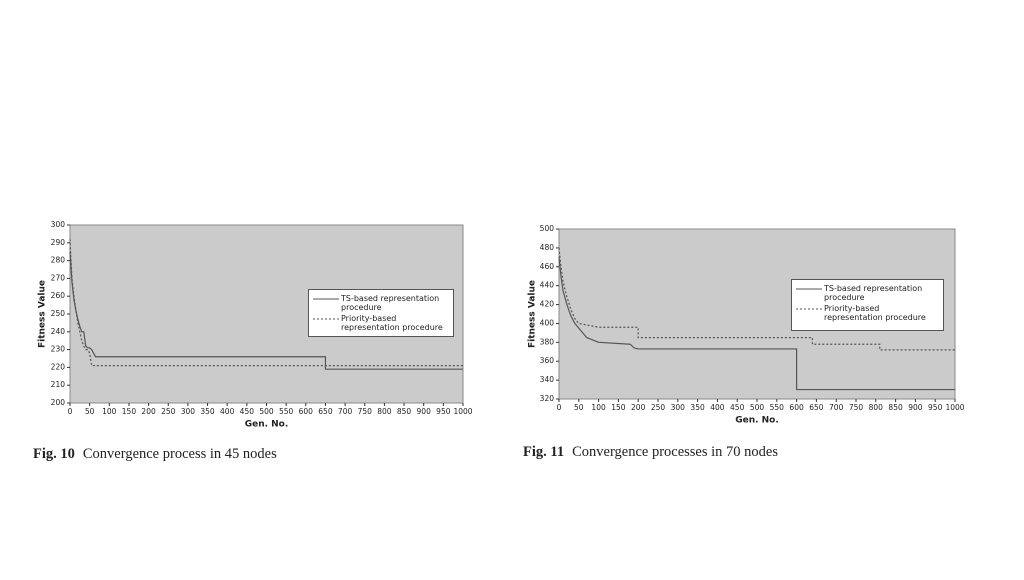  I want to click on y-tick-label: 480, so click(547, 247).